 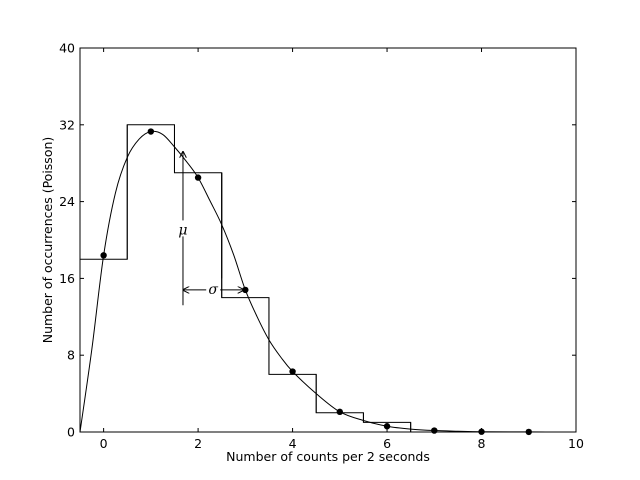 I want to click on sigma-label: σ, so click(x=213, y=290).